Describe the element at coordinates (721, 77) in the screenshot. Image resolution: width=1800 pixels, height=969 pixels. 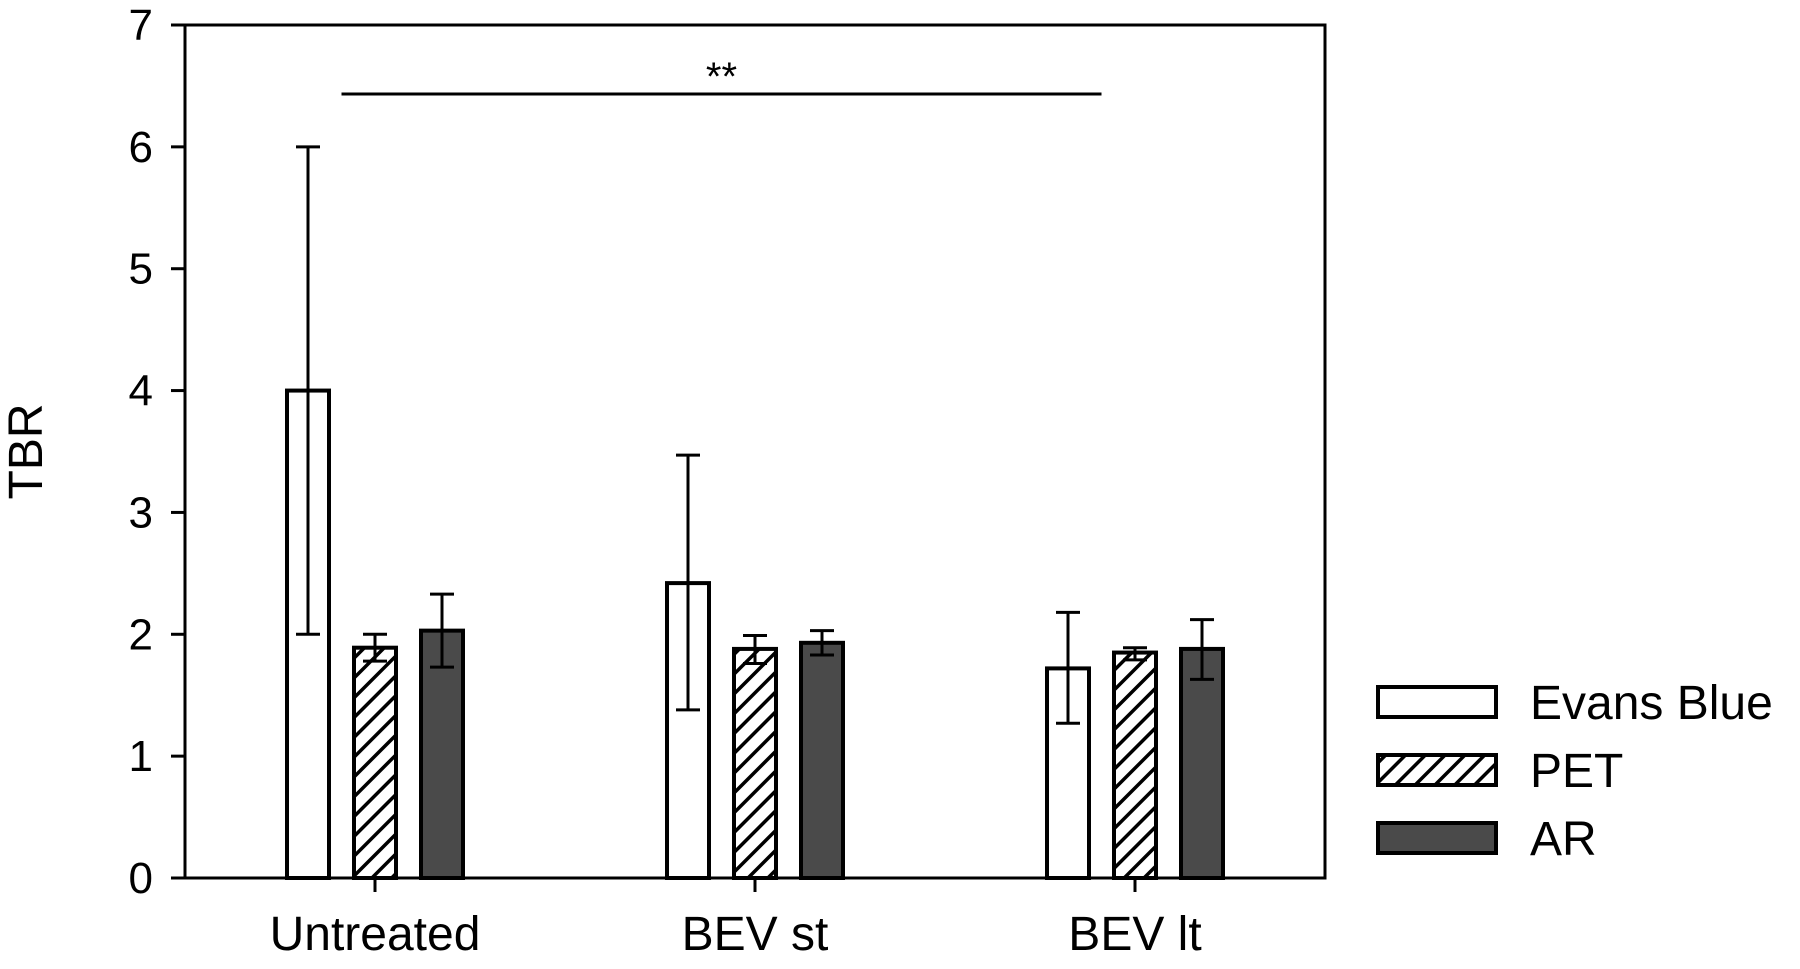
I see `significance-label: **` at that location.